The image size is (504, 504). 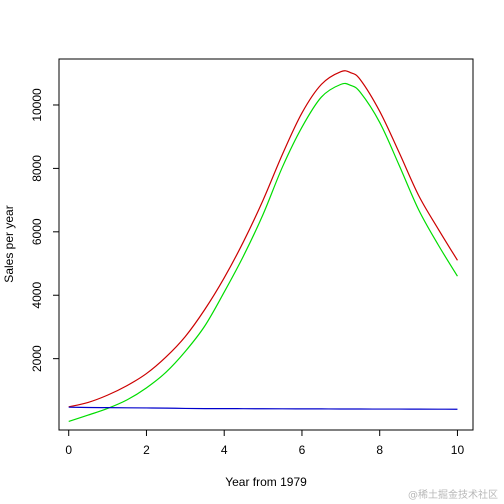 What do you see at coordinates (302, 450) in the screenshot?
I see `x-tick-label: 6` at bounding box center [302, 450].